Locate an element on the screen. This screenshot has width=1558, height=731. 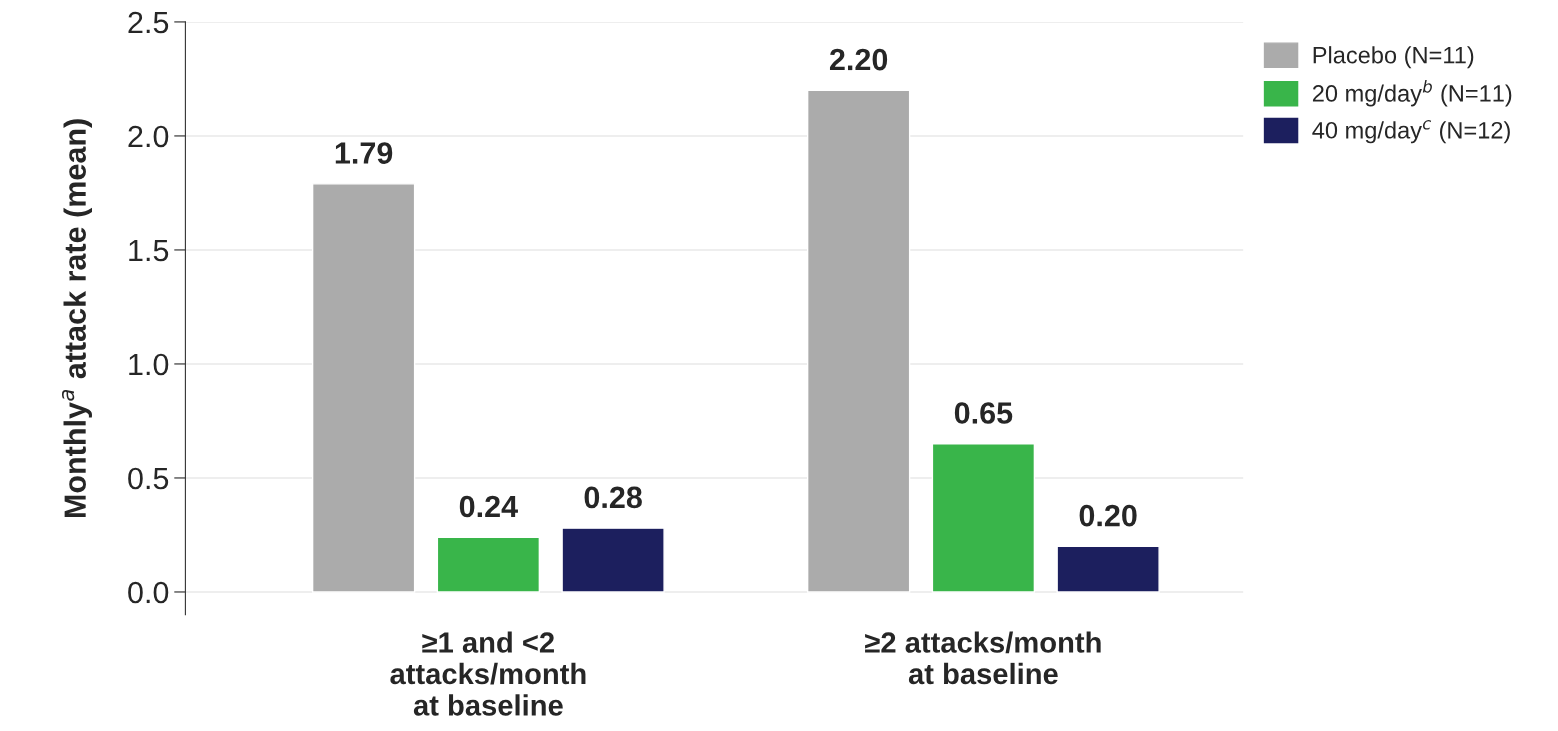
data-label: 0.20 is located at coordinates (1108, 515).